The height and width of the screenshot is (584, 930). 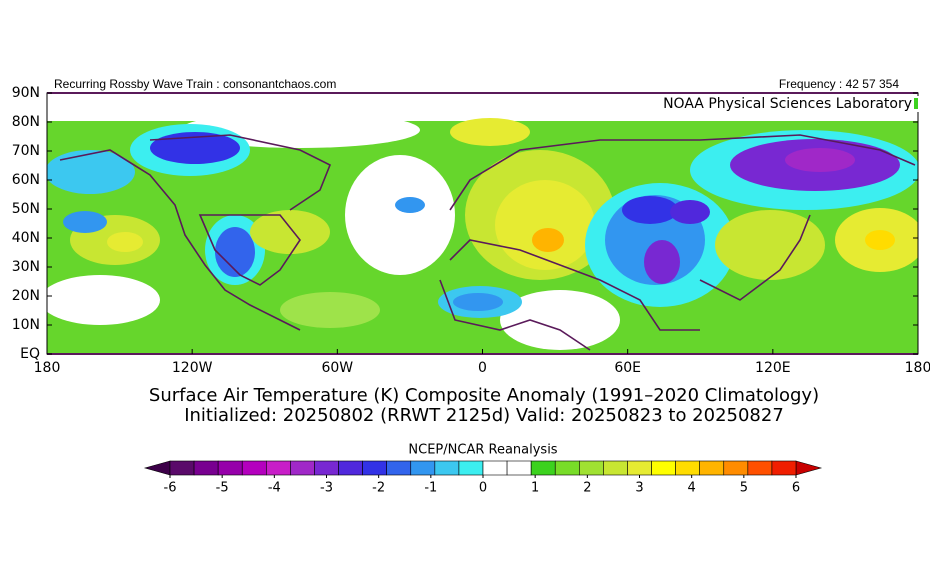 I want to click on colorbar-tick-label: 3, so click(x=639, y=488).